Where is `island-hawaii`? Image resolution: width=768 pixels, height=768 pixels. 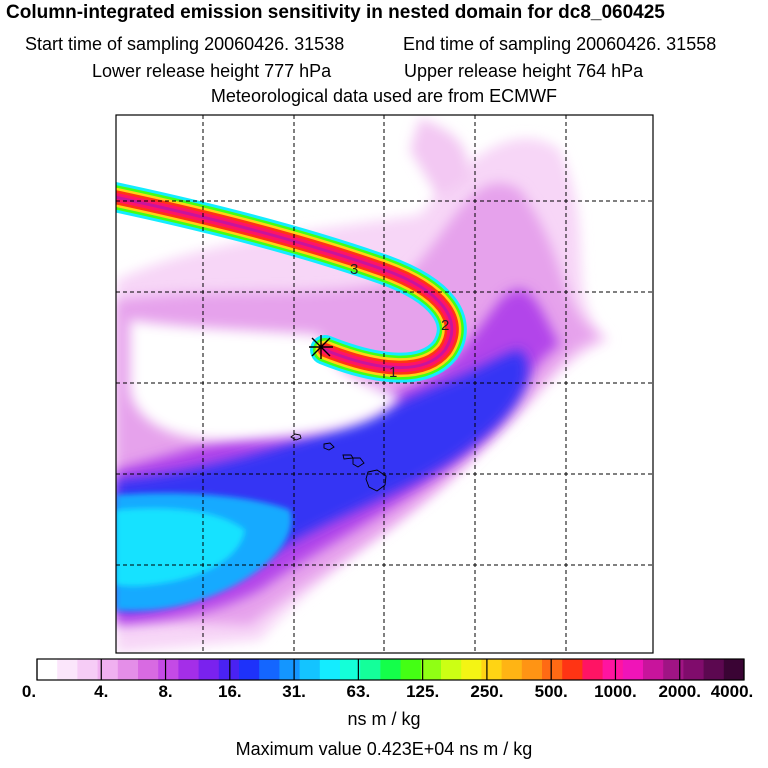 island-hawaii is located at coordinates (376, 480).